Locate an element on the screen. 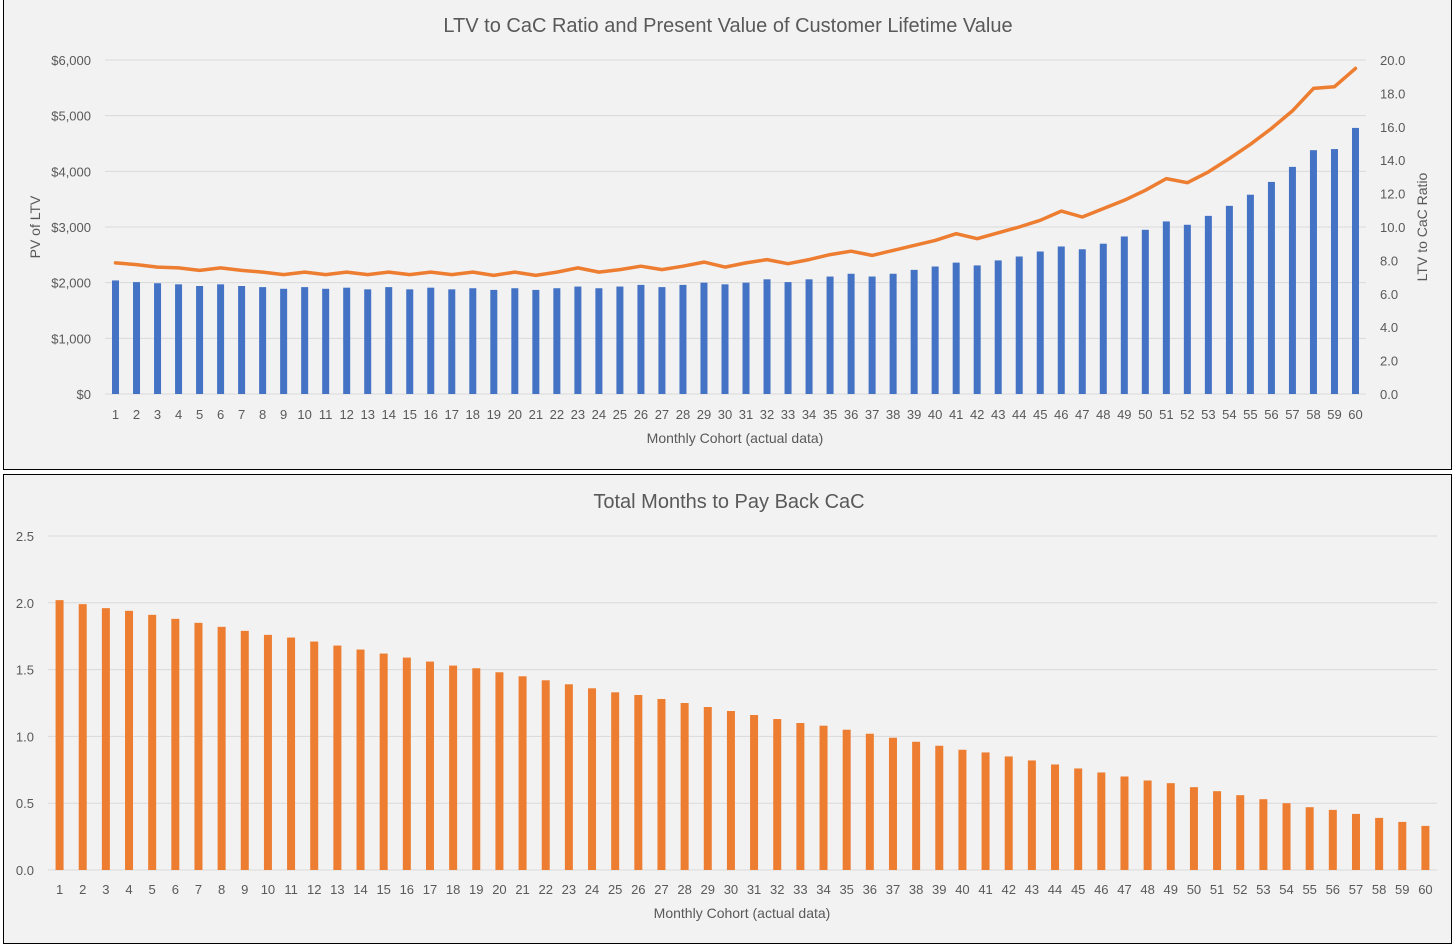 The width and height of the screenshot is (1452, 945). y2-tick-label: 8.0 is located at coordinates (1389, 260).